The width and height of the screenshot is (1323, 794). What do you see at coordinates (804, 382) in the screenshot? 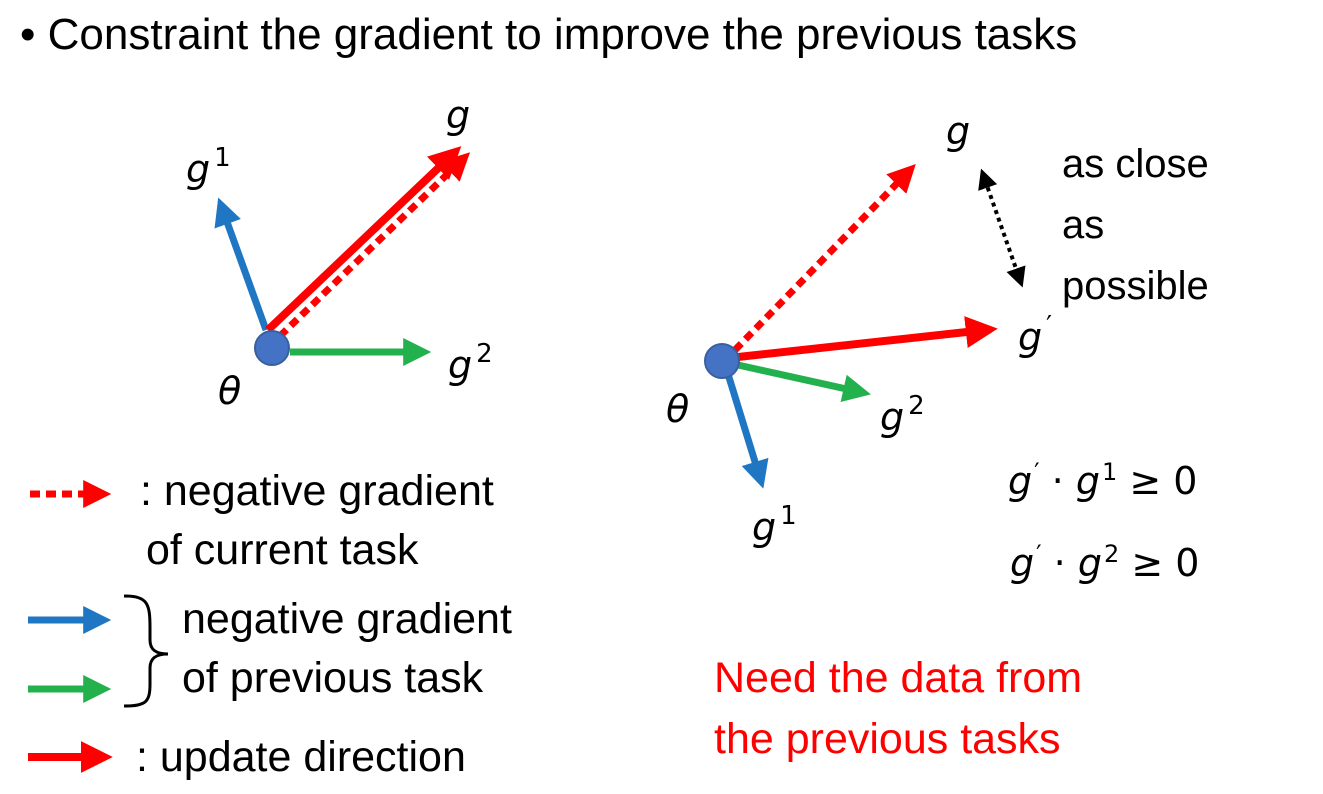
I see `right-g2-arrow` at bounding box center [804, 382].